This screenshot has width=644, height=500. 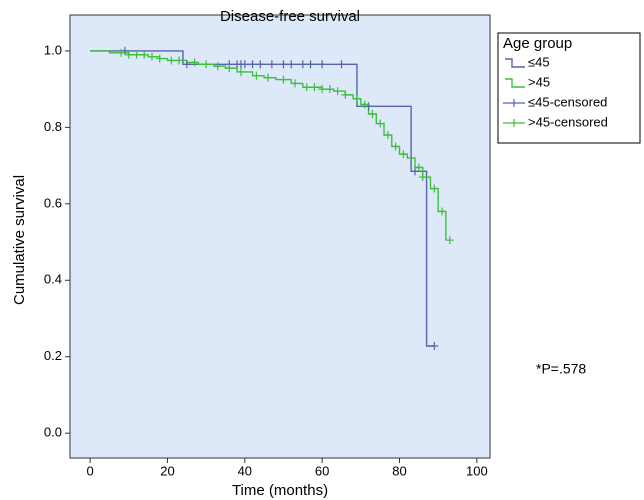 I want to click on x-tick-label: 100, so click(x=477, y=470).